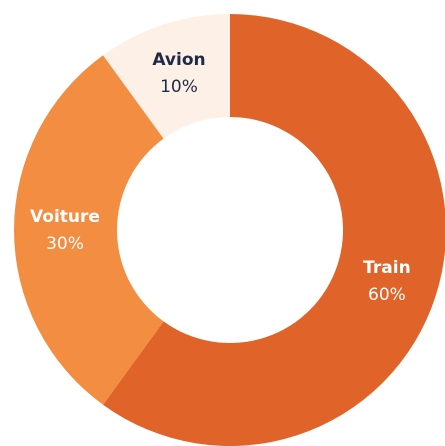  What do you see at coordinates (179, 87) in the screenshot?
I see `slice-value-label: 10%` at bounding box center [179, 87].